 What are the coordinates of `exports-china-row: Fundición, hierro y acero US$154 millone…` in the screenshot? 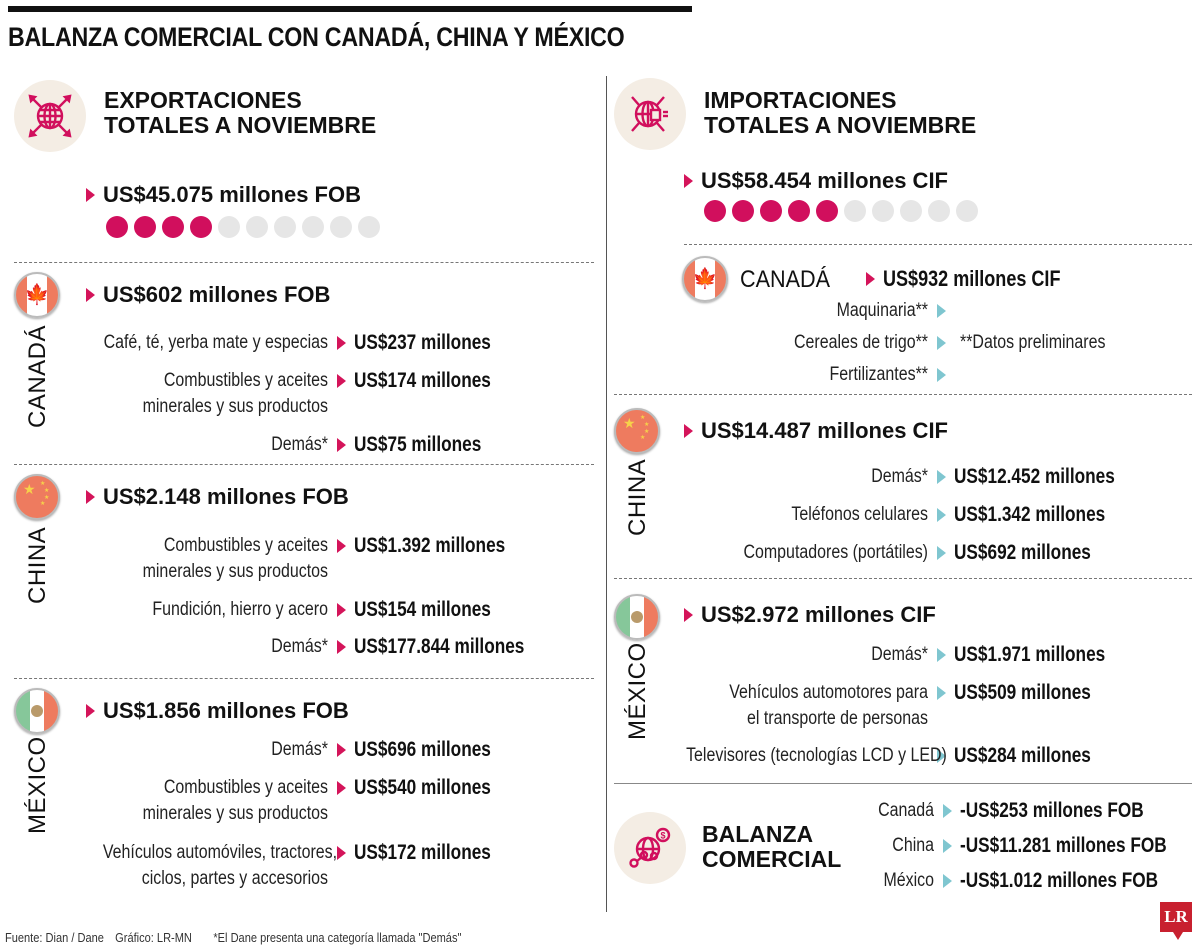 It's located at (290, 610).